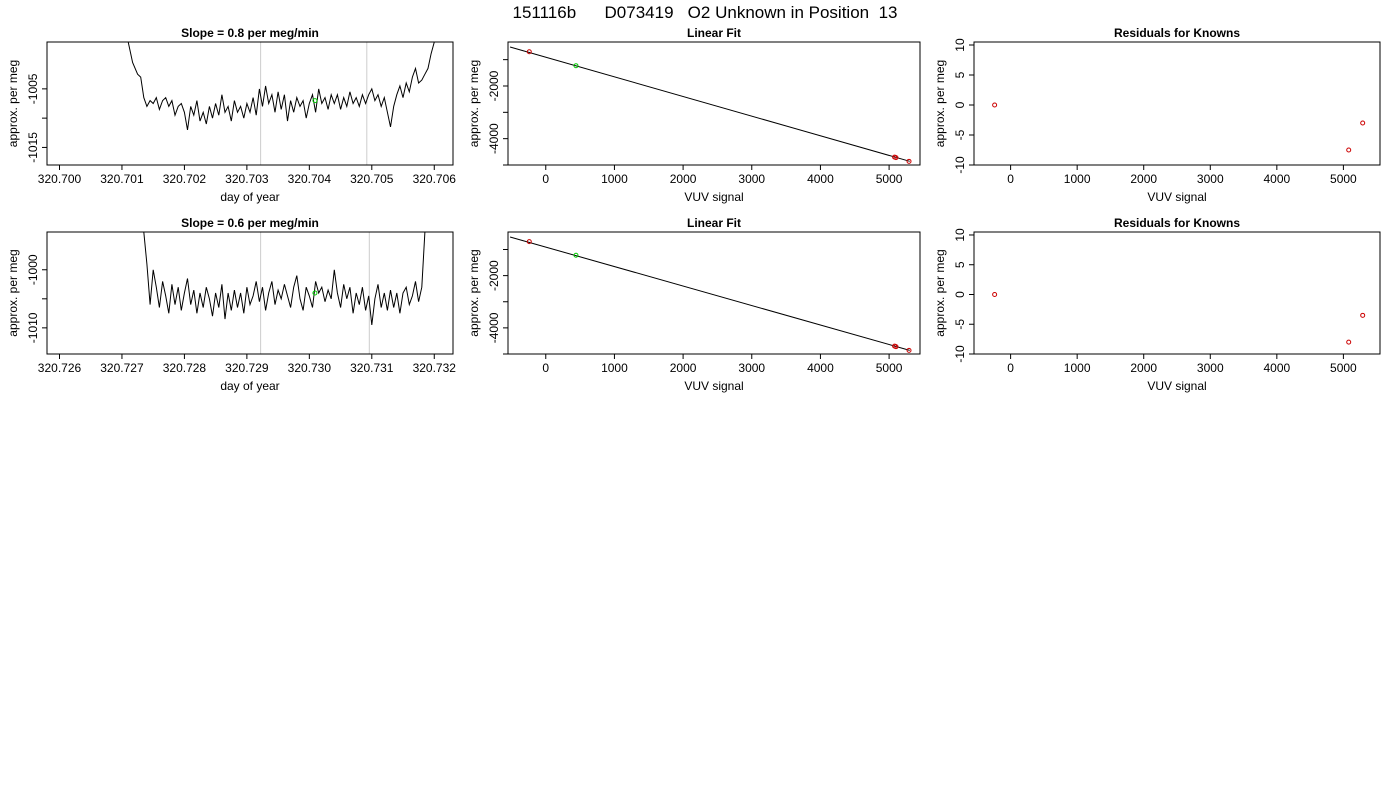 The width and height of the screenshot is (1400, 800). I want to click on y-tick-label: -1015, so click(33, 147).